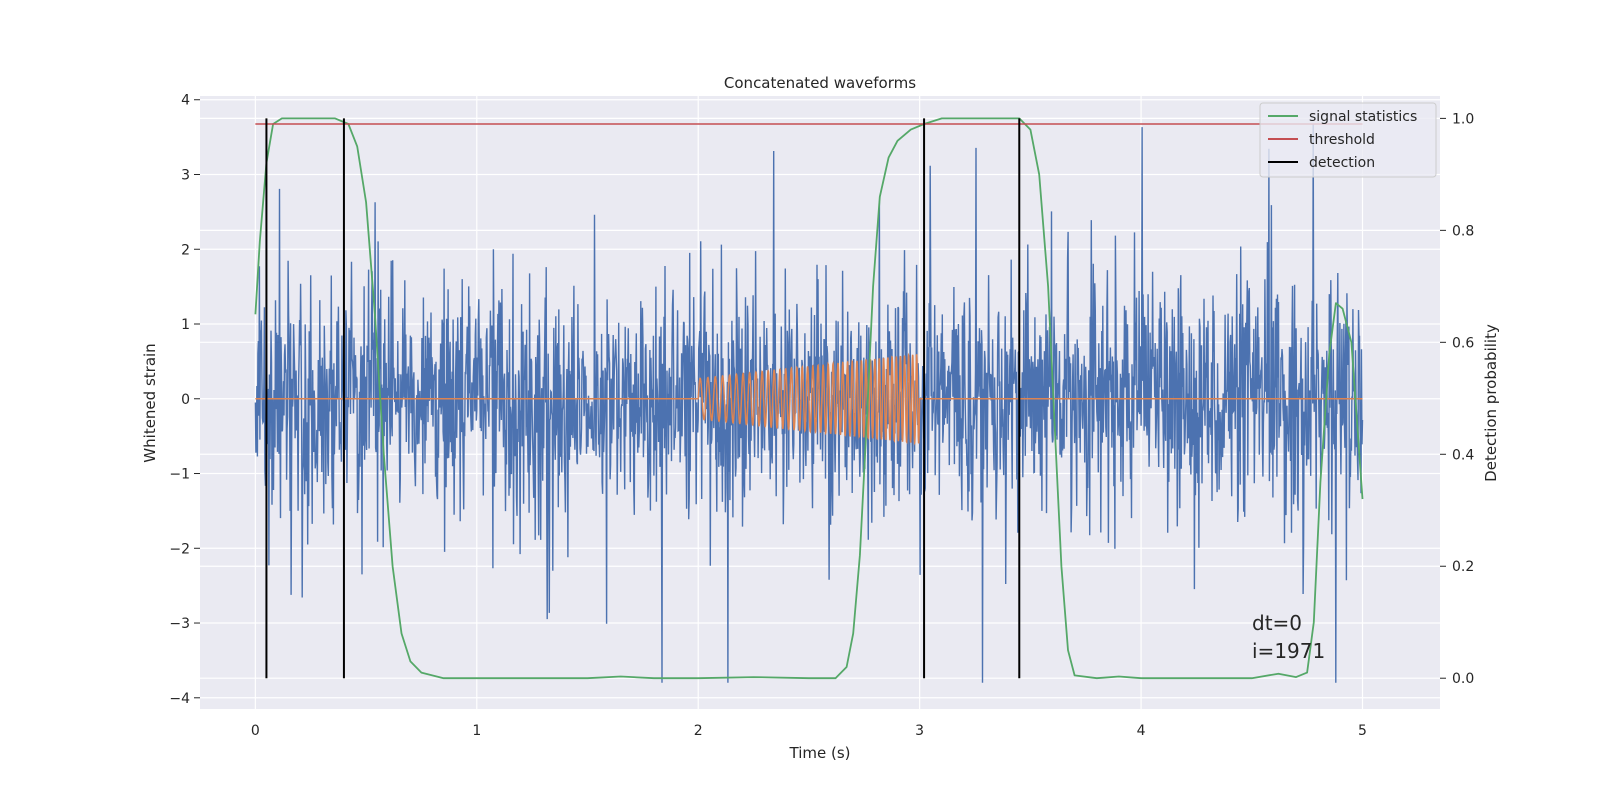 This screenshot has width=1600, height=800. What do you see at coordinates (1463, 455) in the screenshot?
I see `y2-tick-label: 0.4` at bounding box center [1463, 455].